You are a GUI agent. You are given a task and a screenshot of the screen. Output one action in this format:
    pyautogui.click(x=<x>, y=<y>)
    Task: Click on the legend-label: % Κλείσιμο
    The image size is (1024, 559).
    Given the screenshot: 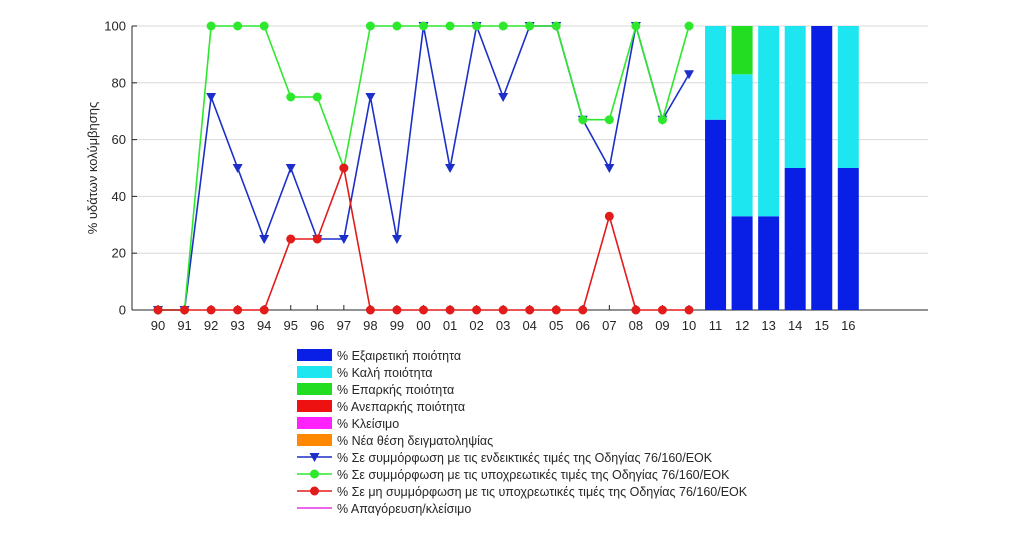 What is the action you would take?
    pyautogui.click(x=368, y=424)
    